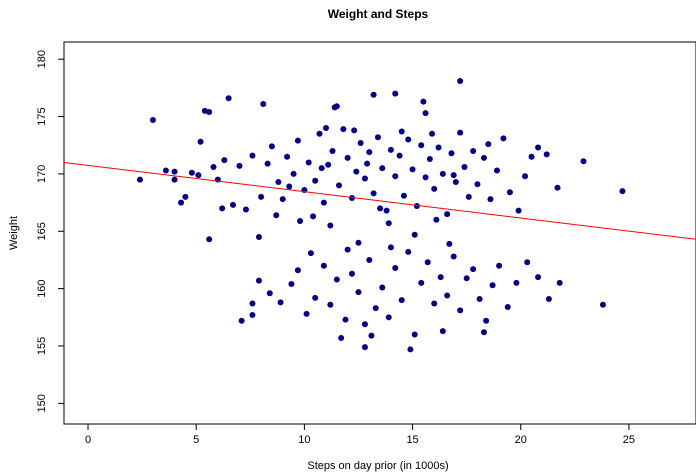 The height and width of the screenshot is (476, 696). What do you see at coordinates (629, 440) in the screenshot?
I see `x-tick-label: 25` at bounding box center [629, 440].